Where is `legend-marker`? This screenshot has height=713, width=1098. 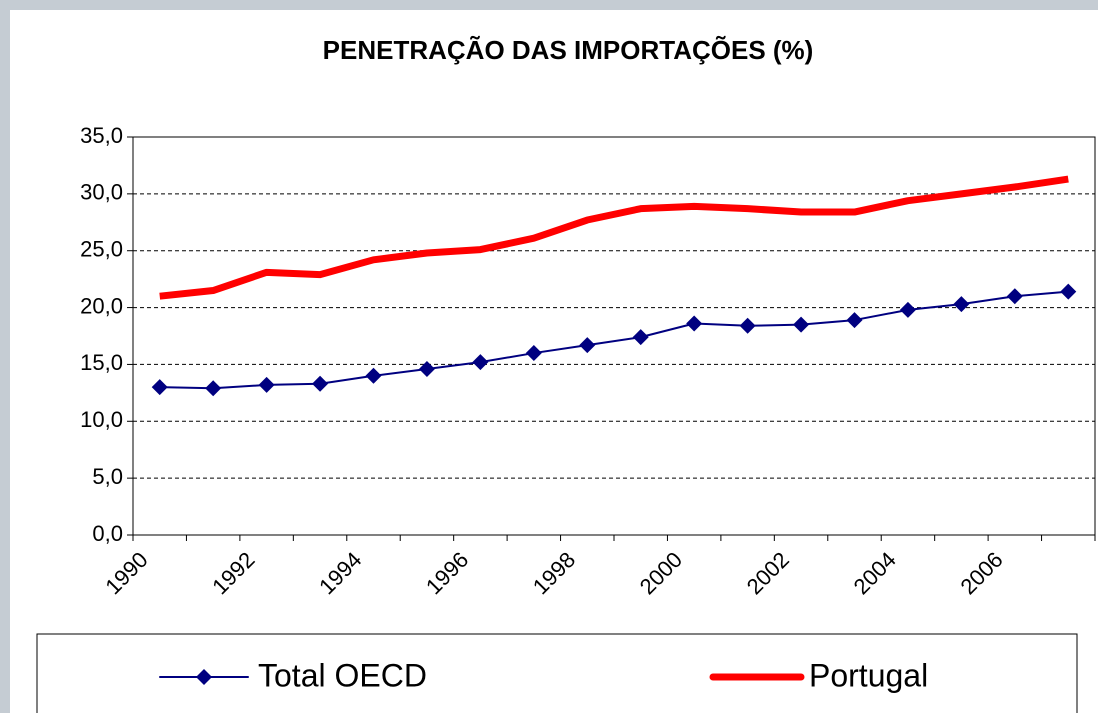
legend-marker is located at coordinates (204, 677).